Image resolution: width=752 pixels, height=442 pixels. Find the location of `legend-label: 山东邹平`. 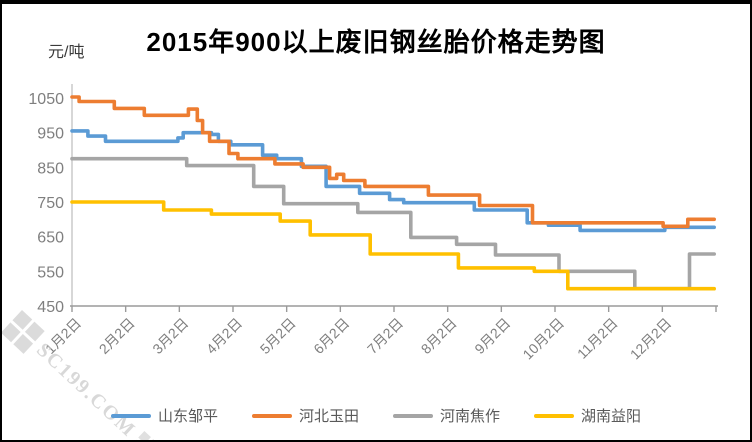

legend-label: 山东邹平 is located at coordinates (187, 416).